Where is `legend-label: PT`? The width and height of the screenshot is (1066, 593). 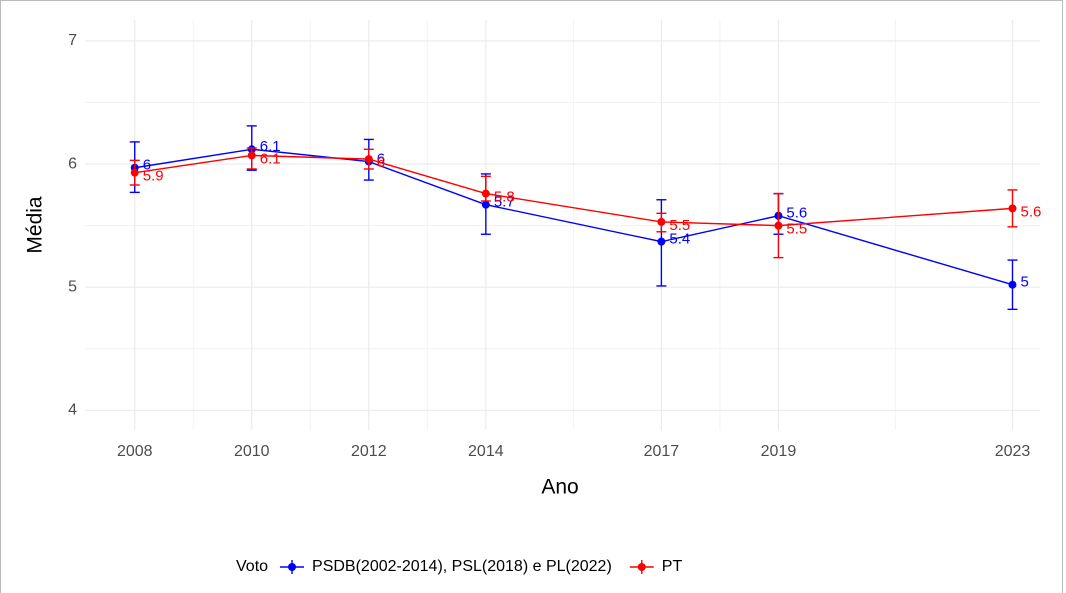 legend-label: PT is located at coordinates (672, 566).